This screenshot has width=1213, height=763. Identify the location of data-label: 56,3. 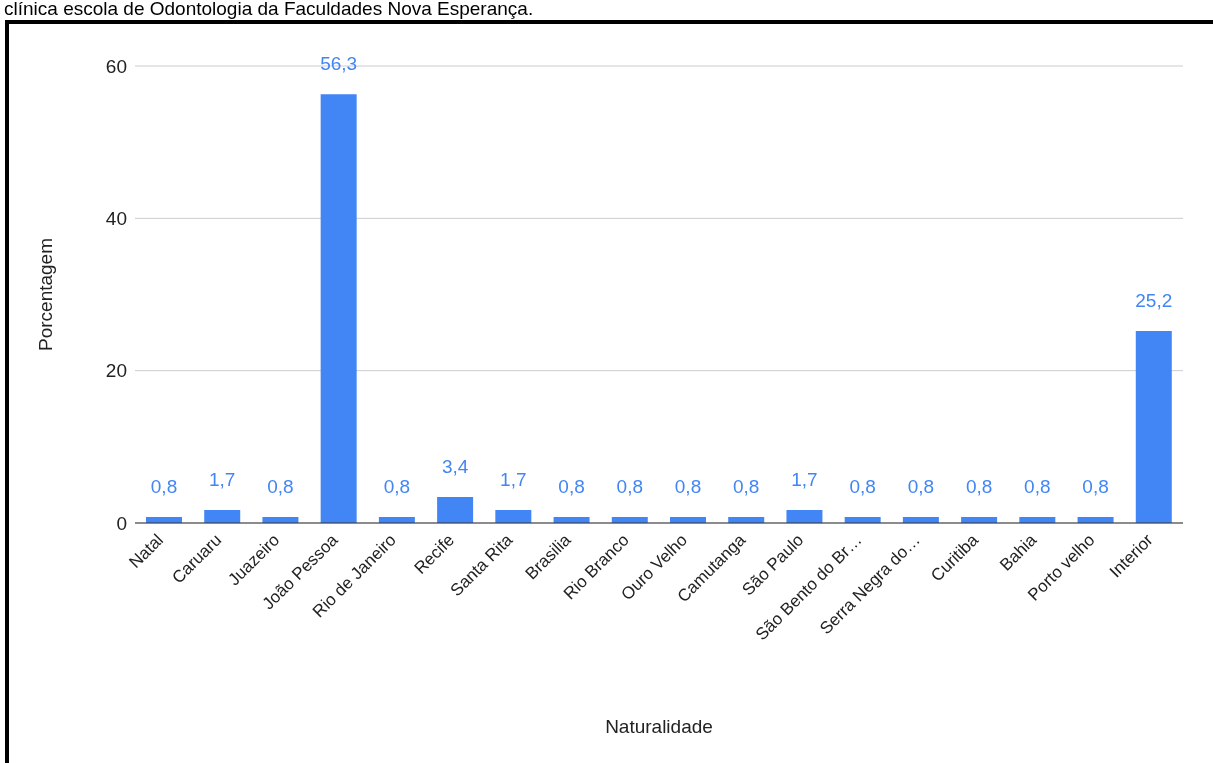
(339, 64).